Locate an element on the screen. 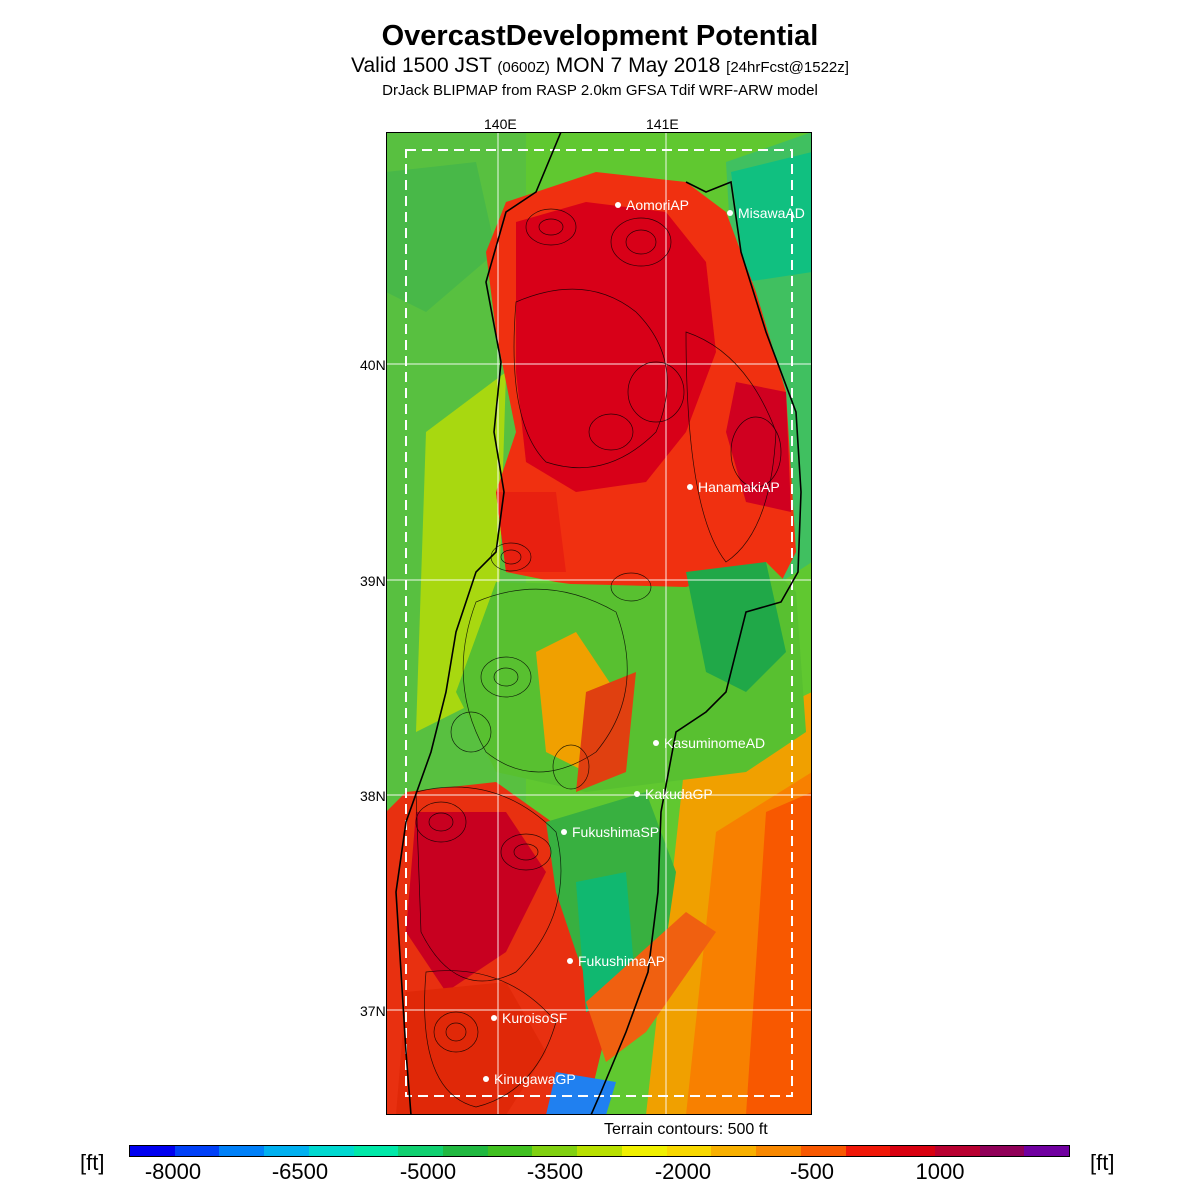  colorbar is located at coordinates (599, 1151).